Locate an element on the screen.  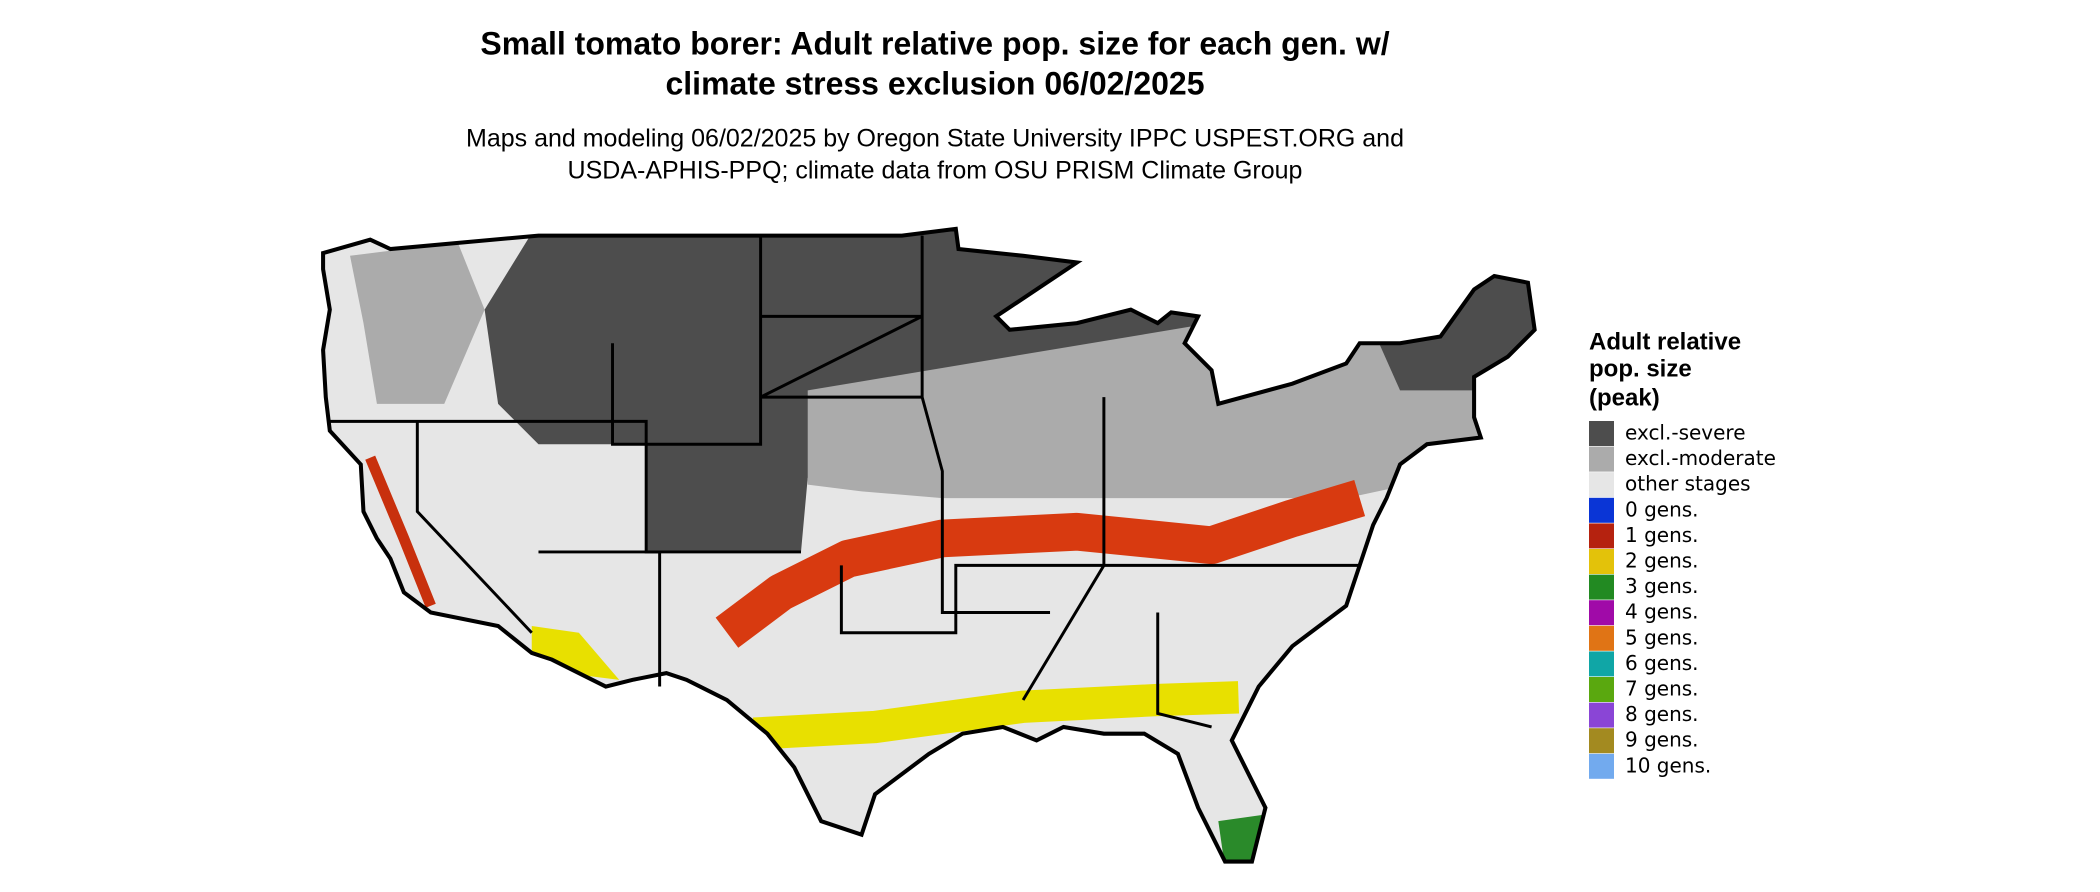
legend-label: 0 gens. is located at coordinates (1662, 509).